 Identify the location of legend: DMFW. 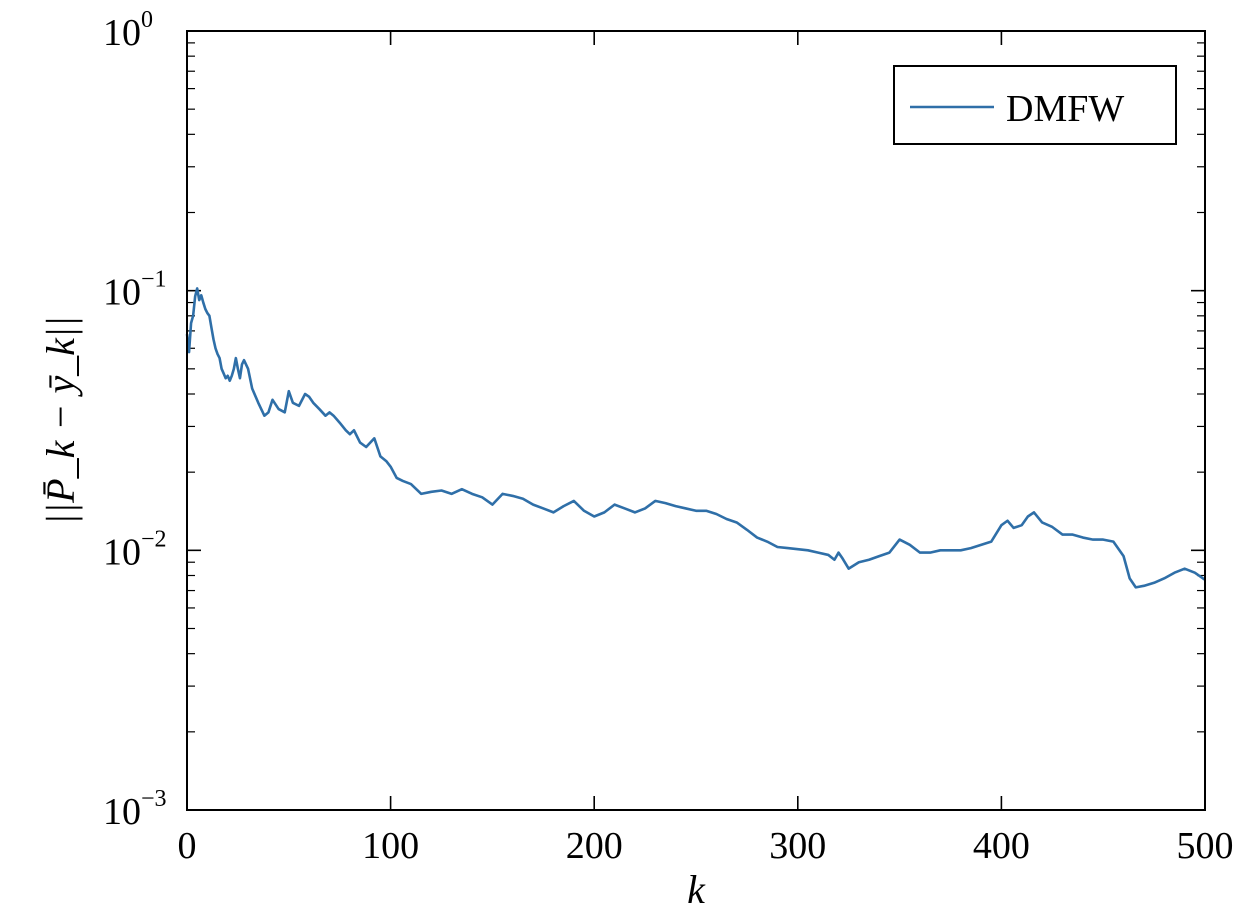
(1035, 105).